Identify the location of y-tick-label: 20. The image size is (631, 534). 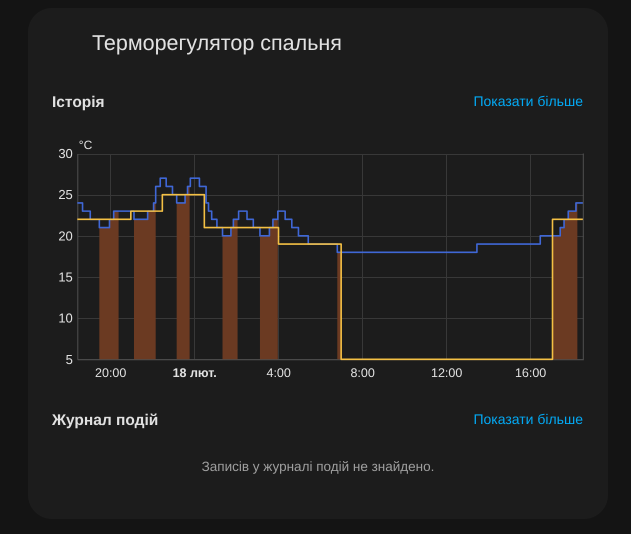
(65, 236).